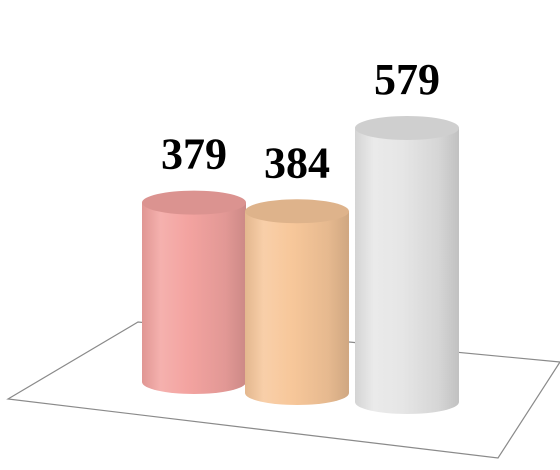  What do you see at coordinates (194, 202) in the screenshot?
I see `bar-1-top` at bounding box center [194, 202].